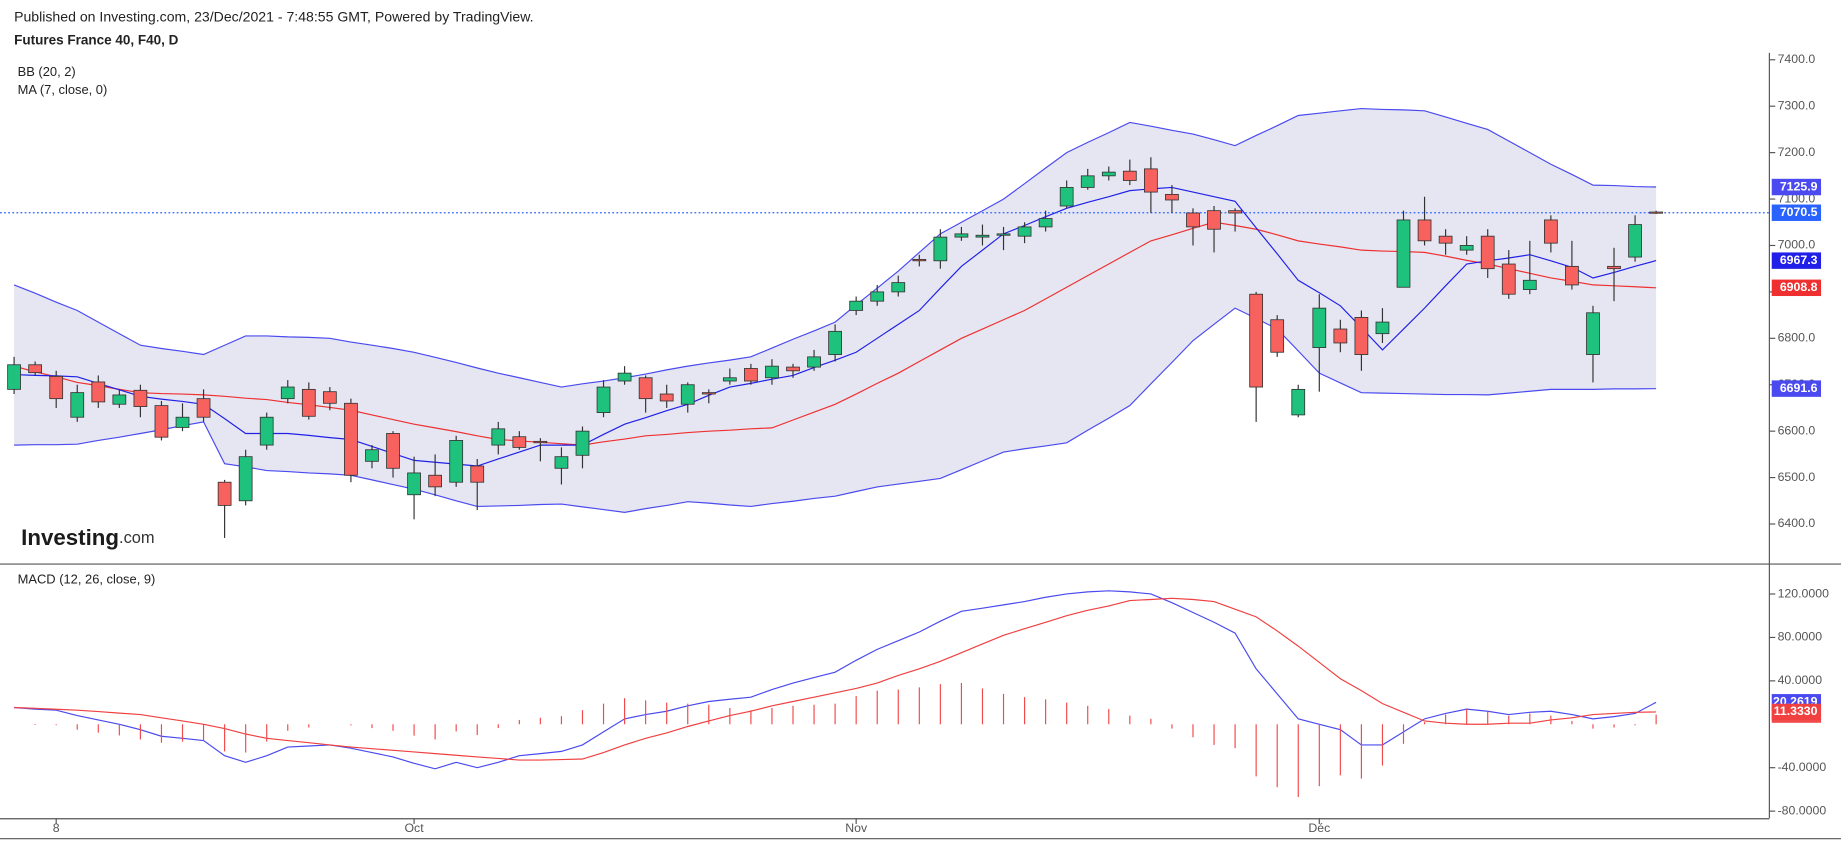  Describe the element at coordinates (1797, 523) in the screenshot. I see `y-tick-label: 6400.0` at that location.